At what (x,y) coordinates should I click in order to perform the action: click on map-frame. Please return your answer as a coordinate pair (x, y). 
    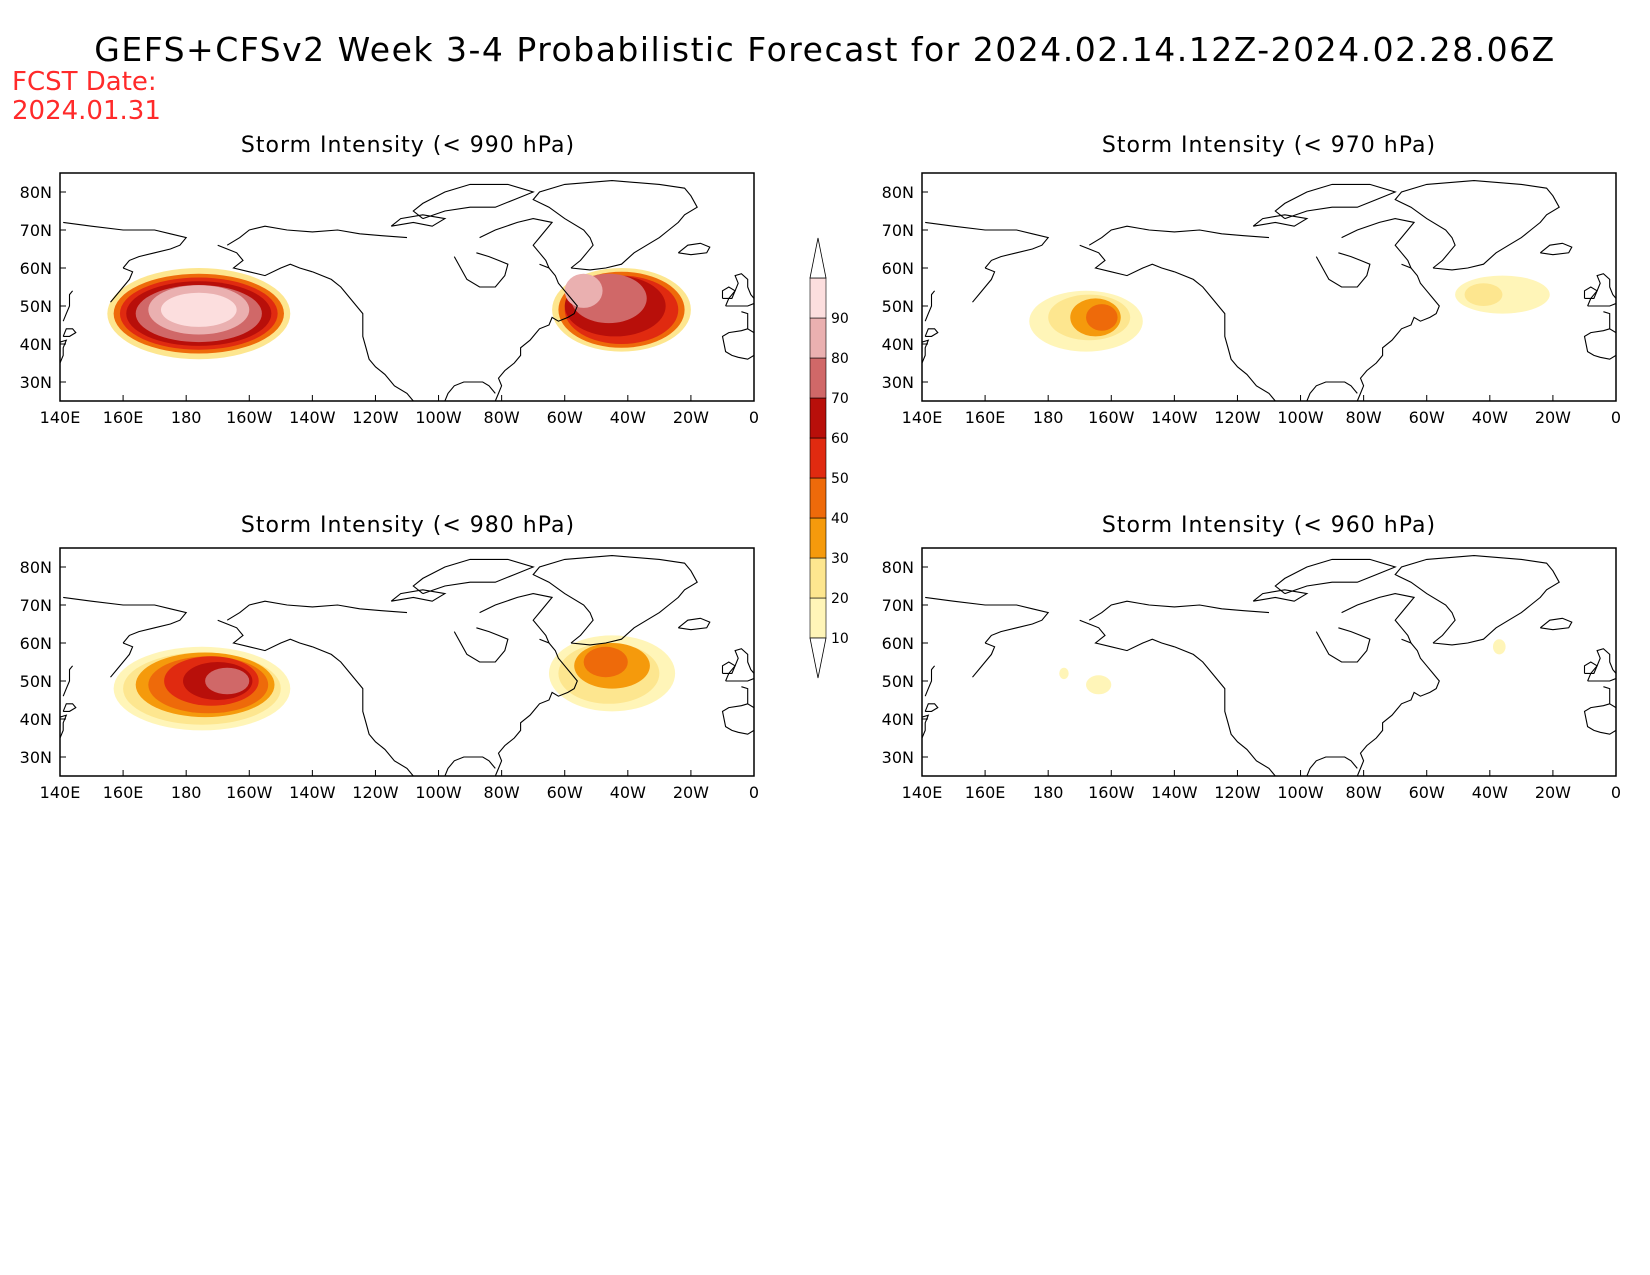
    Looking at the image, I should click on (407, 662).